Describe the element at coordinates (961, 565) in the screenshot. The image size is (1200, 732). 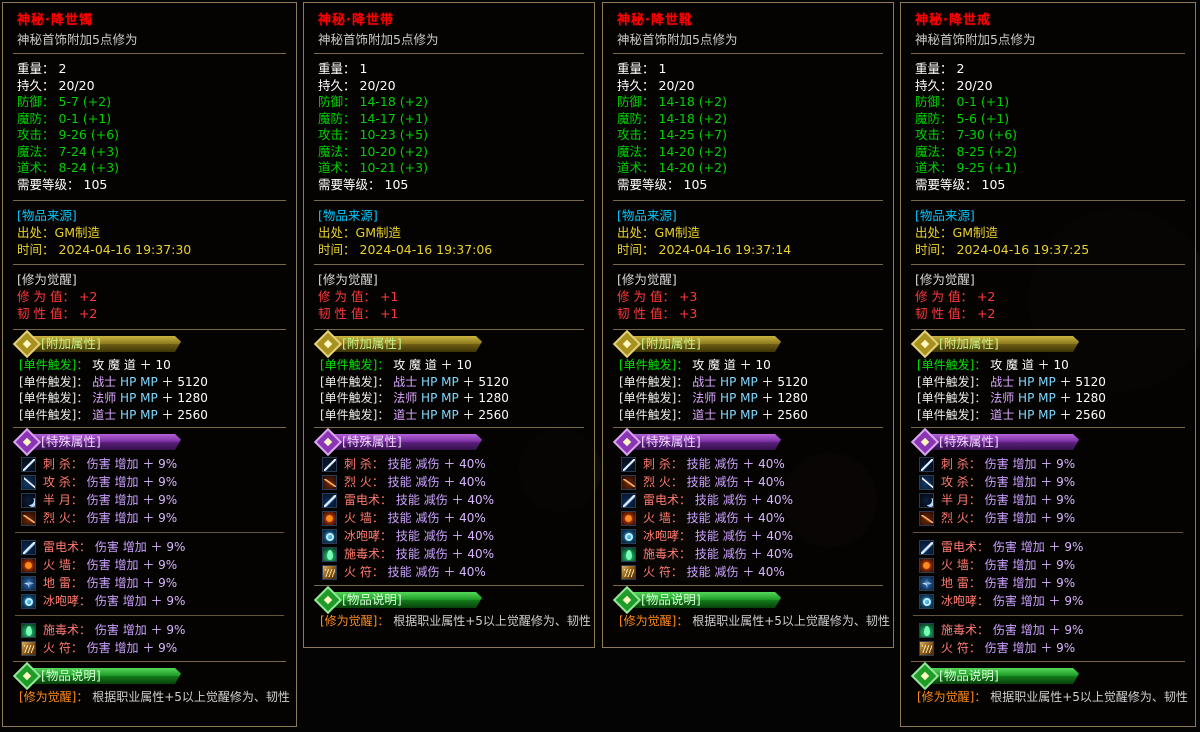
I see `skill-name: 火 墙：` at that location.